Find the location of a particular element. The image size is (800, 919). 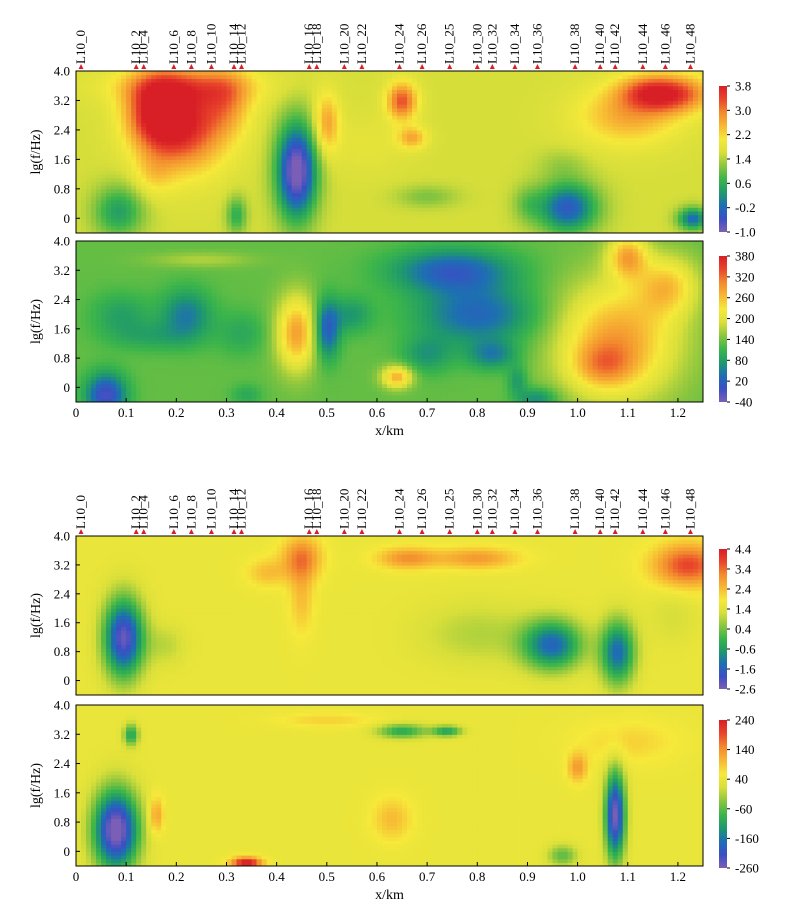

colorbar-tick-label: -2.6 is located at coordinates (745, 689).